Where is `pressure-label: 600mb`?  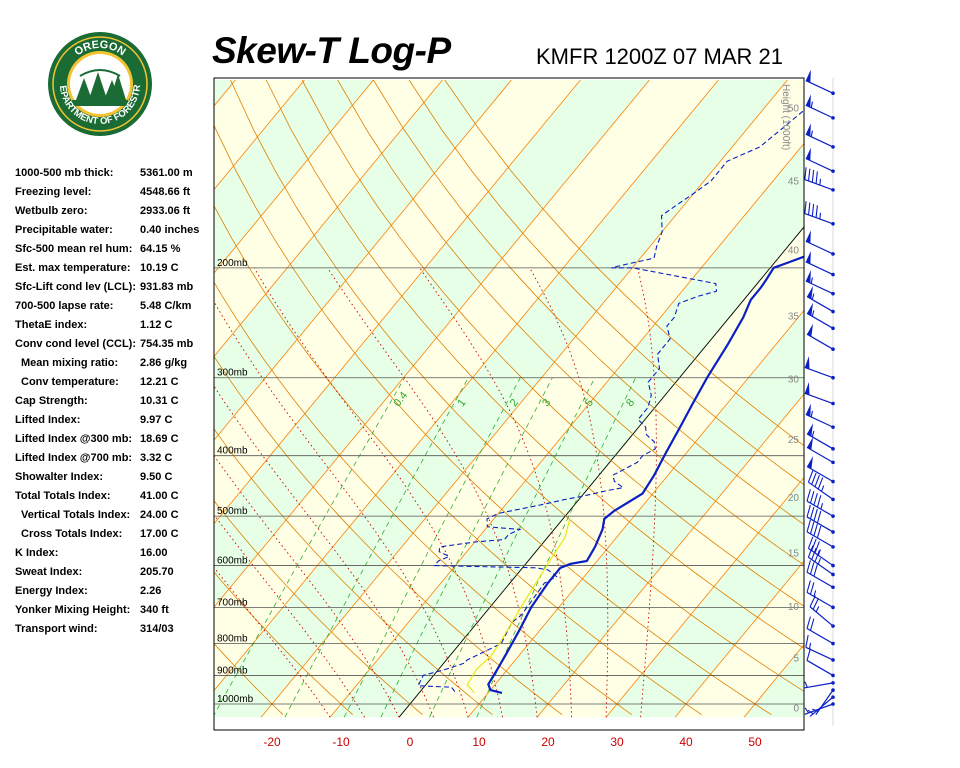
pressure-label: 600mb is located at coordinates (232, 561).